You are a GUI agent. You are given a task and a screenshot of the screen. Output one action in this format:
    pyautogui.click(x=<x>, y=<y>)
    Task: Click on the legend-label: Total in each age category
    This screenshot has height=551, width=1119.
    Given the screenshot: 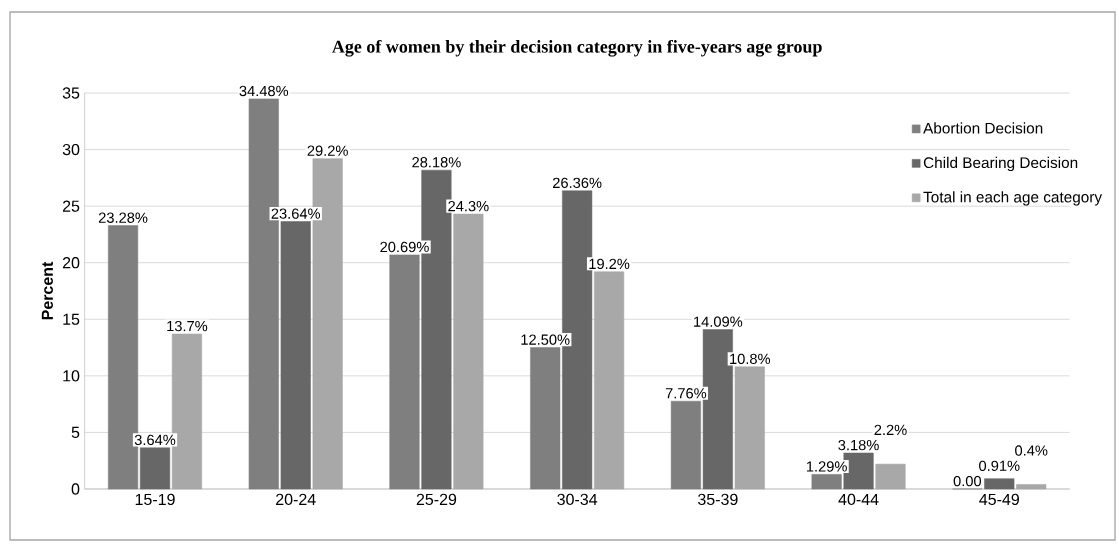 What is the action you would take?
    pyautogui.click(x=1013, y=198)
    